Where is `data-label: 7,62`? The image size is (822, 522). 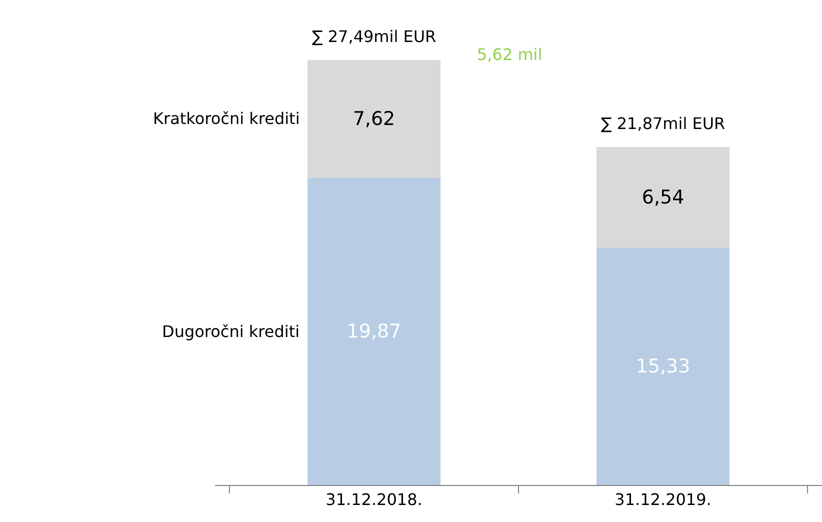
data-label: 7,62 is located at coordinates (374, 119).